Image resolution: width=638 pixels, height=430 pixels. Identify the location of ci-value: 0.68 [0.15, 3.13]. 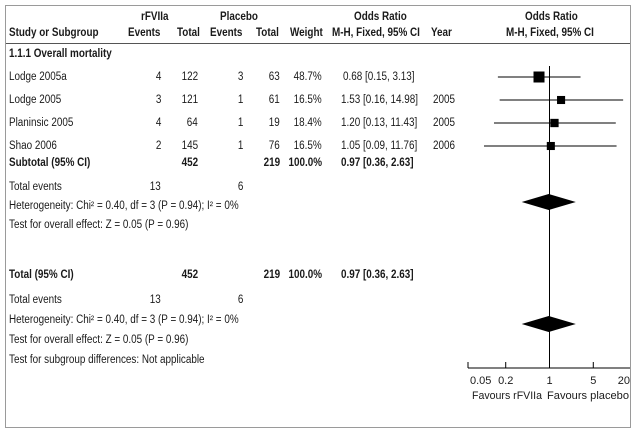
(379, 77).